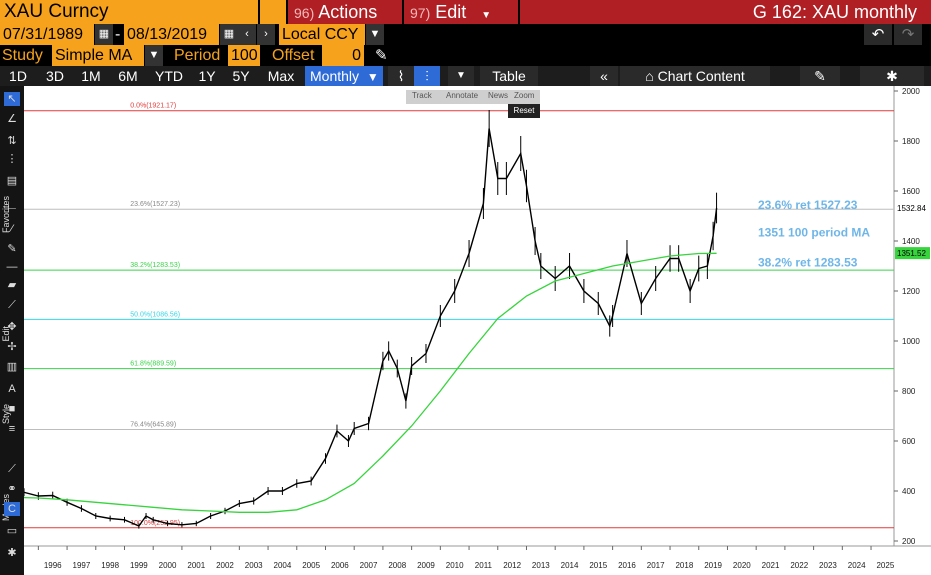  Describe the element at coordinates (12, 531) in the screenshot. I see `lock-icon: ▭` at that location.